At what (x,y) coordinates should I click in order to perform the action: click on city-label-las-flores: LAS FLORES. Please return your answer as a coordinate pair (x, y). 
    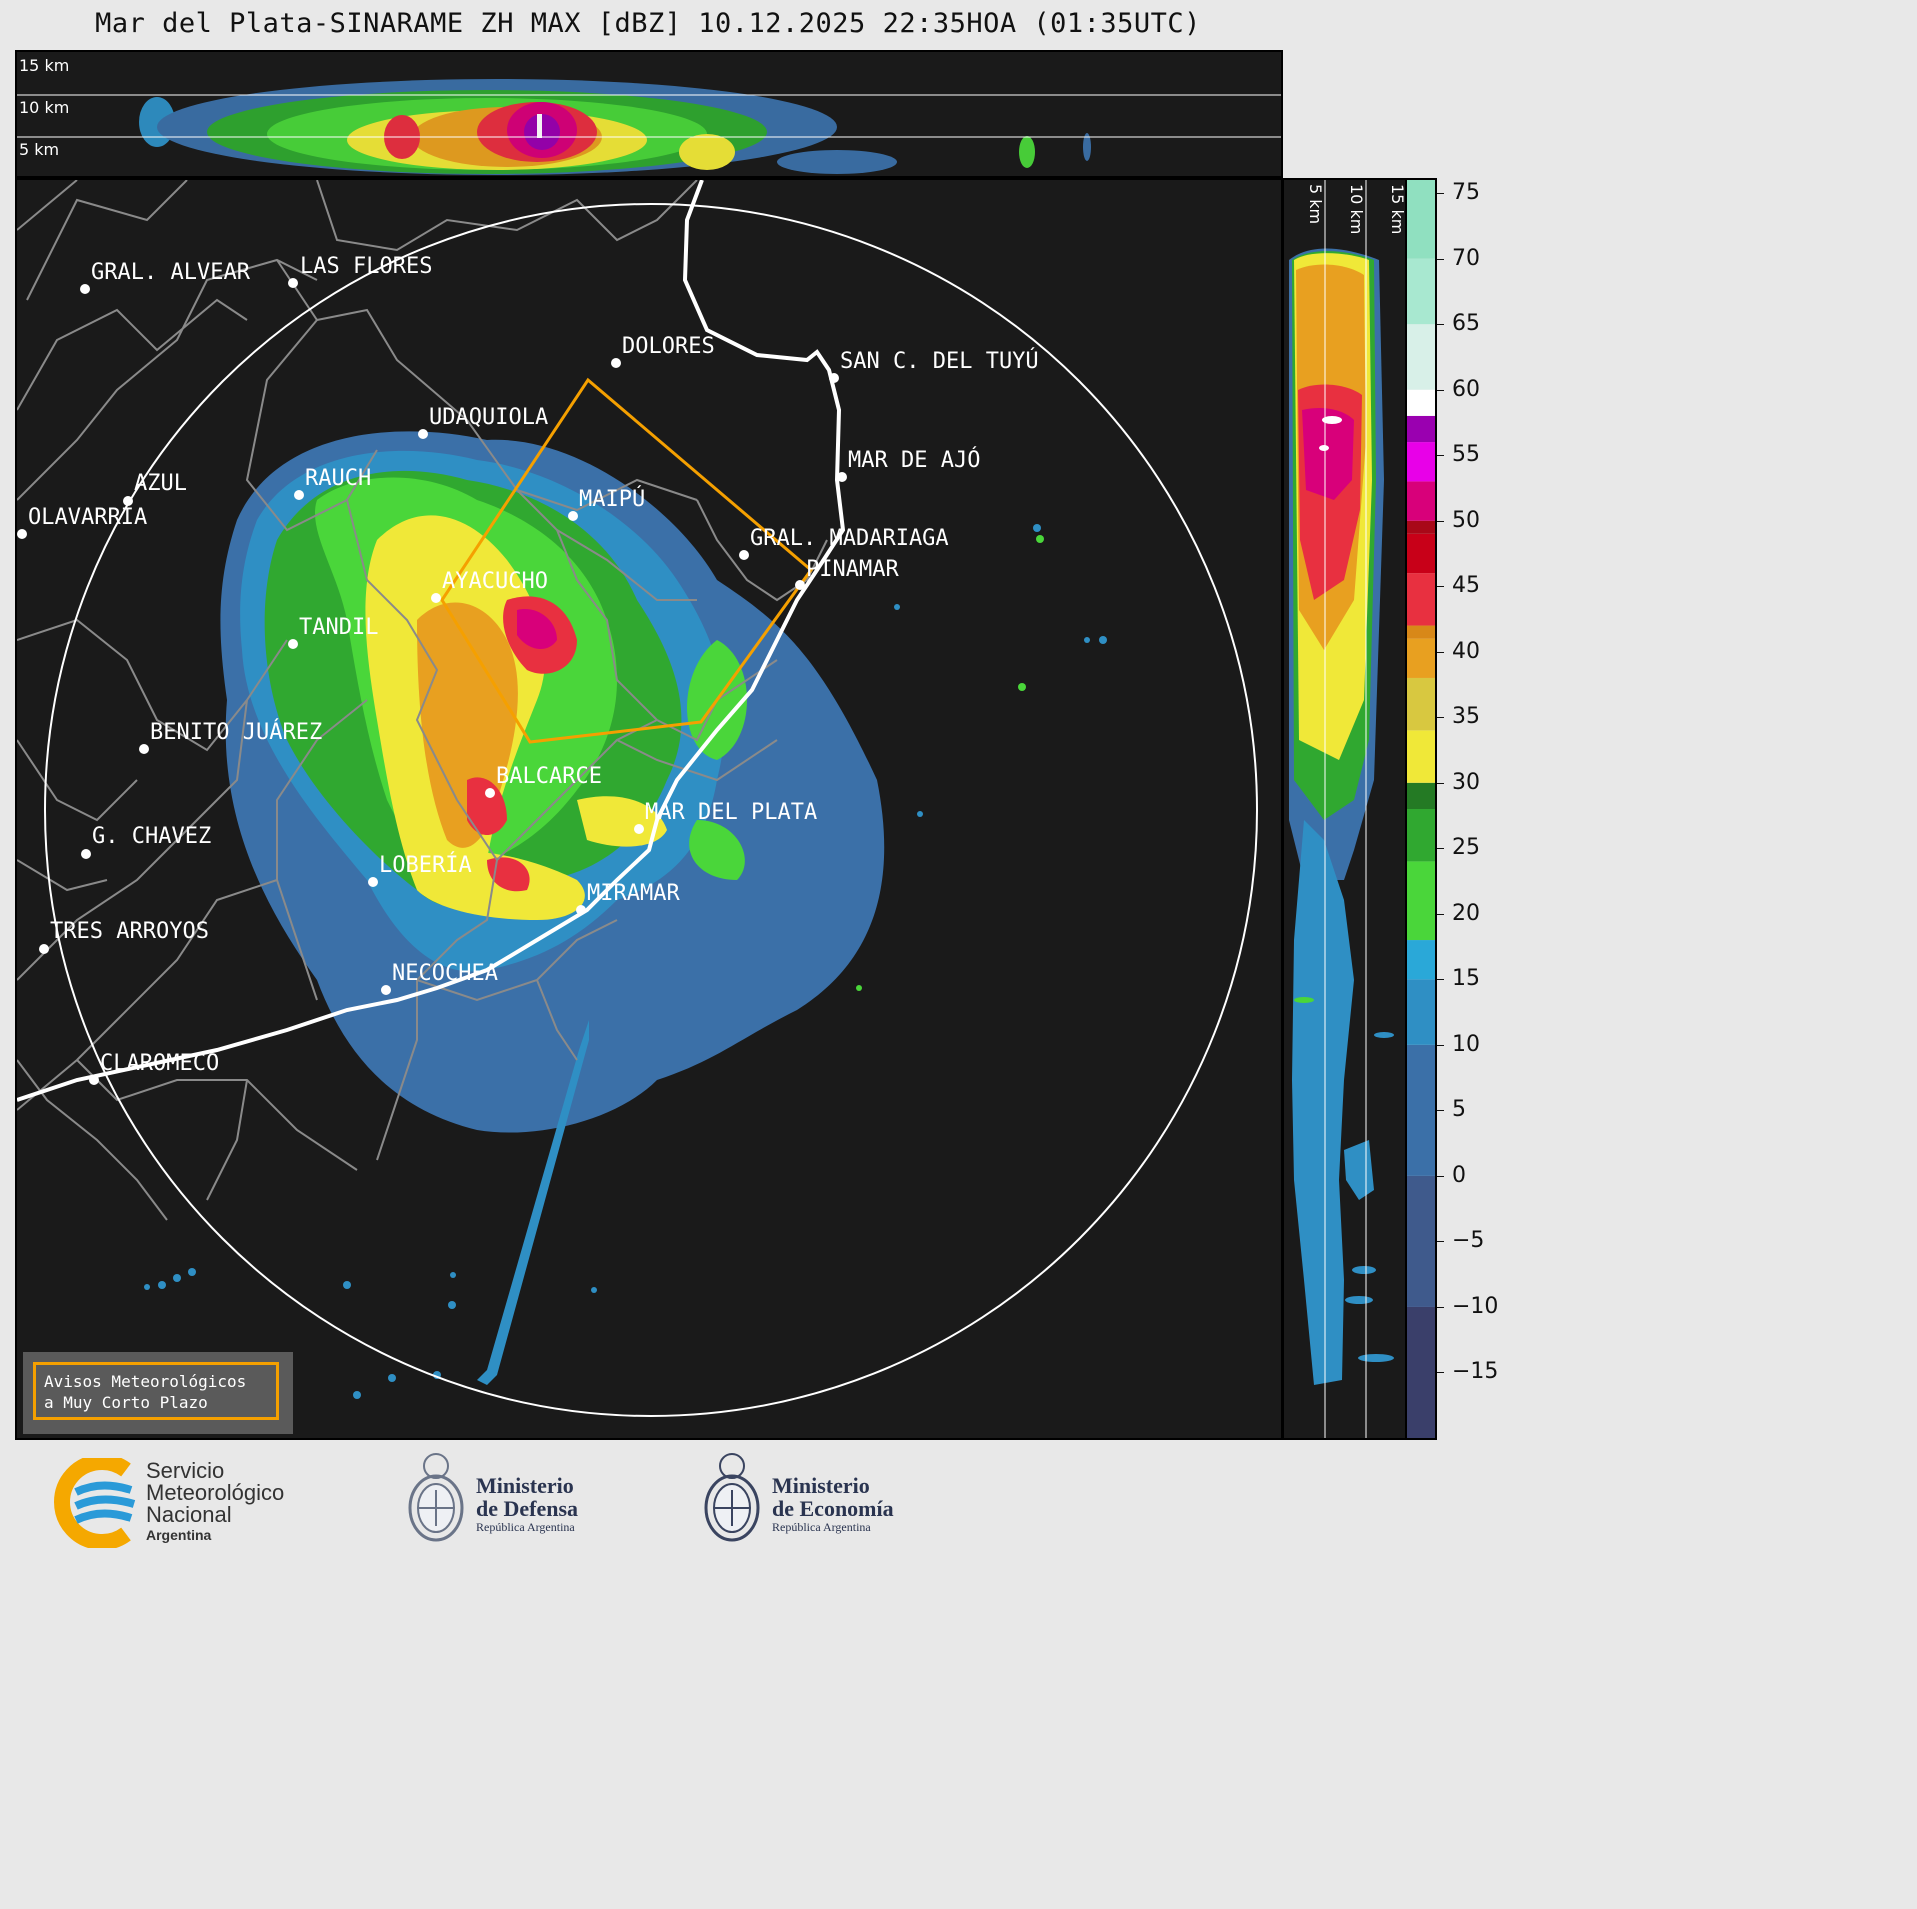
    Looking at the image, I should click on (366, 266).